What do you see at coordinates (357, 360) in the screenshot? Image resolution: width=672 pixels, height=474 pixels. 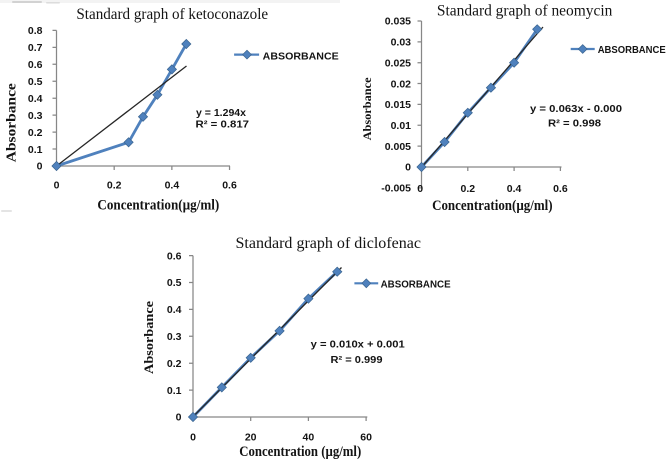 I see `svg-text: R² = 0.999` at bounding box center [357, 360].